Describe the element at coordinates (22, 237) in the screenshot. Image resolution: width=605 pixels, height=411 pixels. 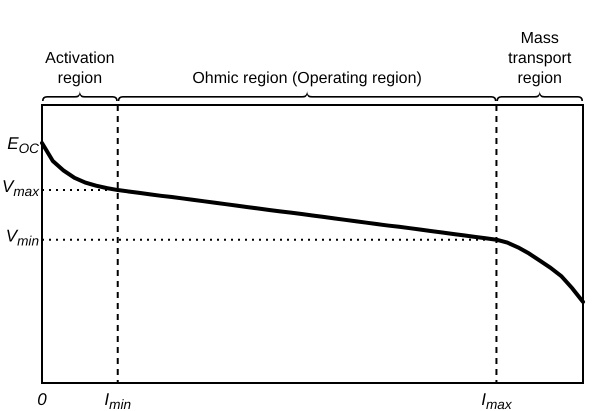
I see `ref-line-label: V$_{min}$` at that location.